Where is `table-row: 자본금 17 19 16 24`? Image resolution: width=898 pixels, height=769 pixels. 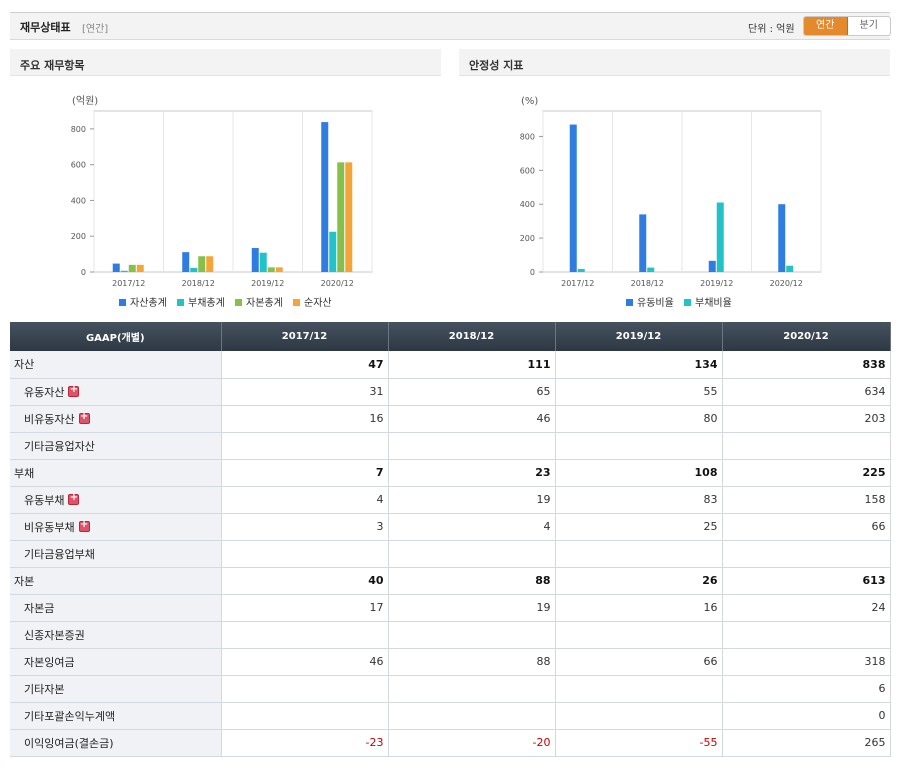 table-row: 자본금 17 19 16 24 is located at coordinates (450, 608).